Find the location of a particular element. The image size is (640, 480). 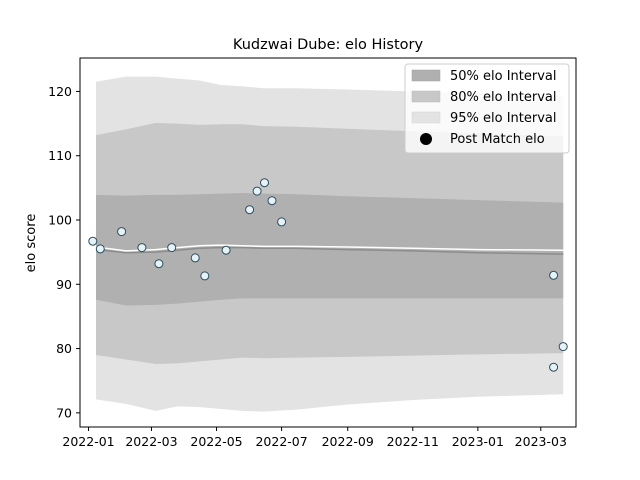

y-tick-label: 110 is located at coordinates (60, 155).